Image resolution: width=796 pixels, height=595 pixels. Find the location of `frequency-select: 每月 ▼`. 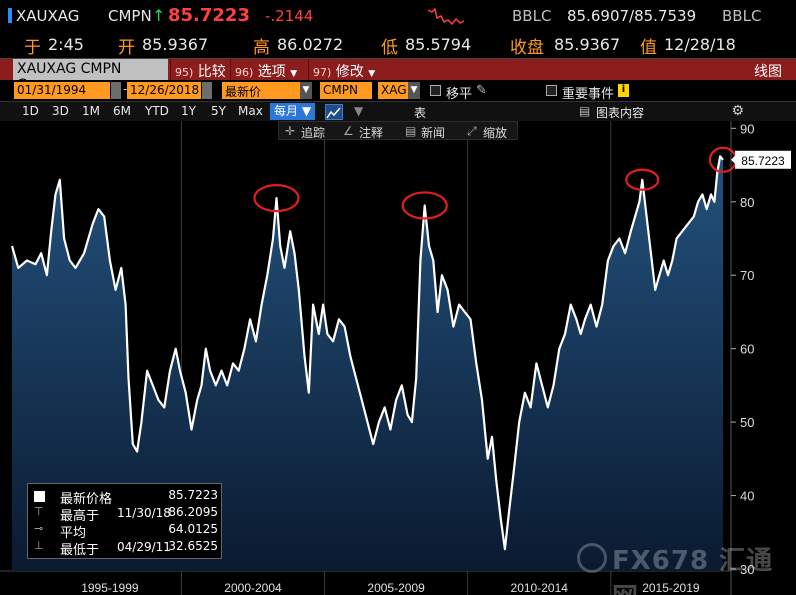

frequency-select: 每月 ▼ is located at coordinates (293, 111).